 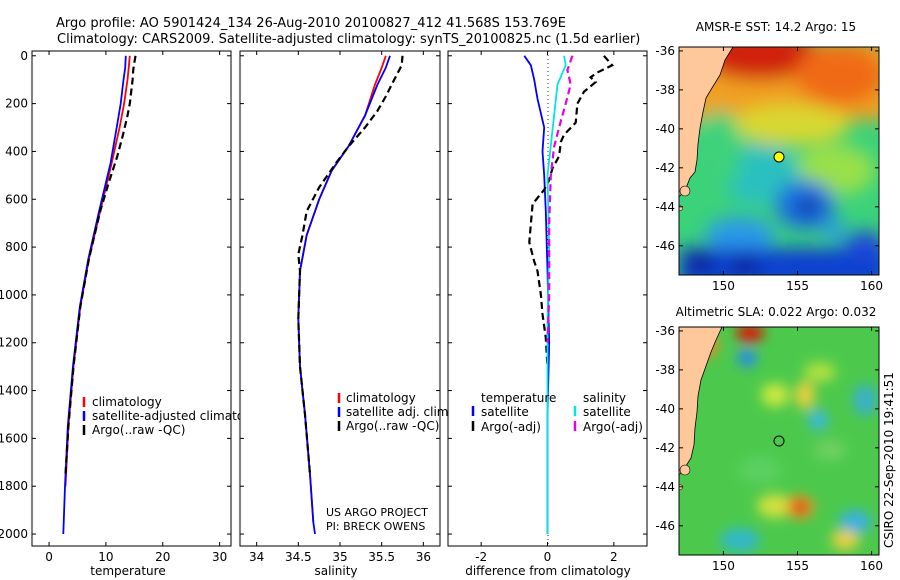 What do you see at coordinates (614, 557) in the screenshot?
I see `diff-xtick-label: 2` at bounding box center [614, 557].